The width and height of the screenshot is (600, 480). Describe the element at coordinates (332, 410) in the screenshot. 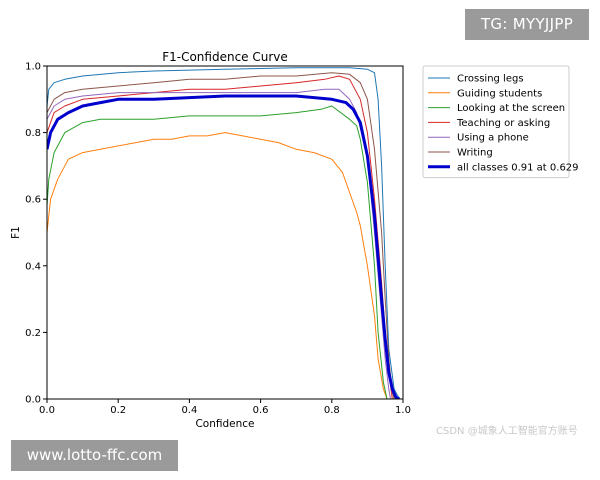

I see `x-tick-label-4: 0.8` at that location.